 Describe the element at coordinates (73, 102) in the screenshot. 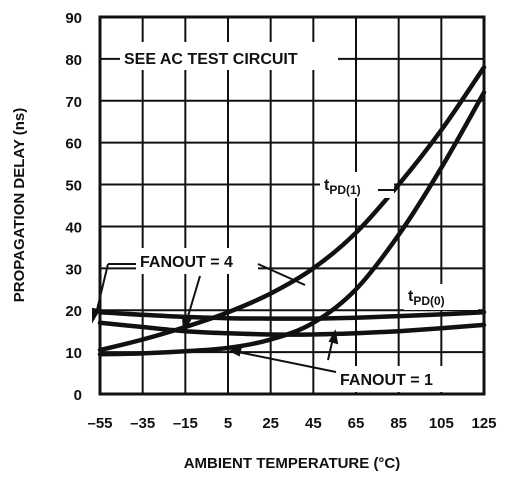

I see `y-tick-label: 70` at that location.